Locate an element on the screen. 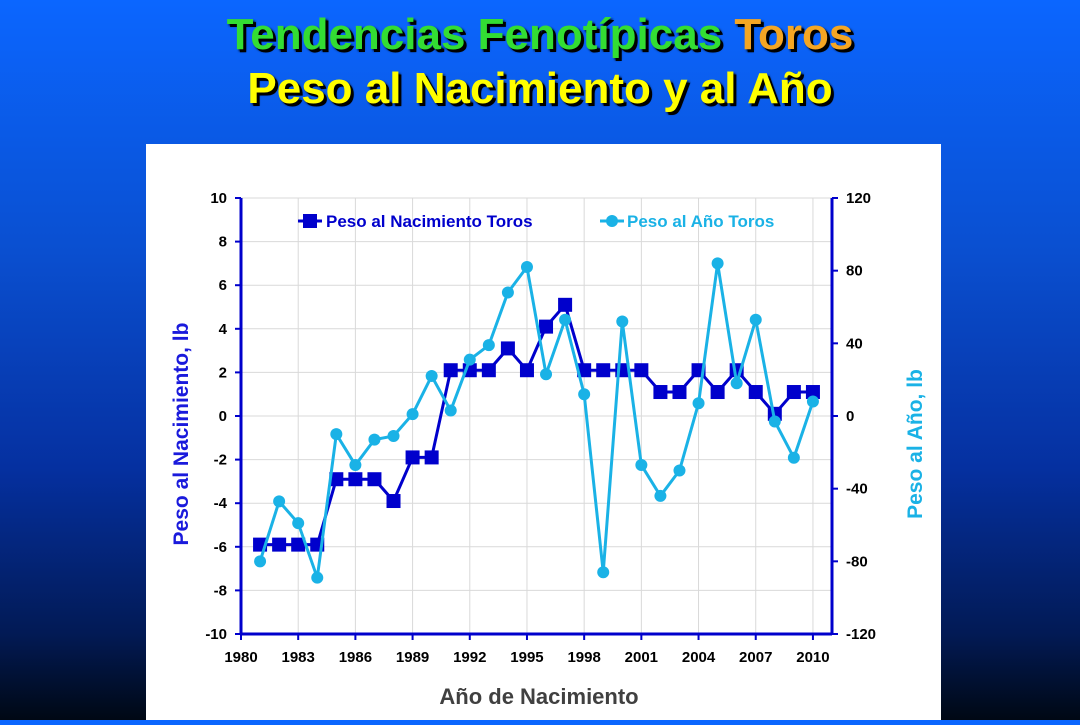 The width and height of the screenshot is (1080, 725). left-tick-label: -4 is located at coordinates (221, 503).